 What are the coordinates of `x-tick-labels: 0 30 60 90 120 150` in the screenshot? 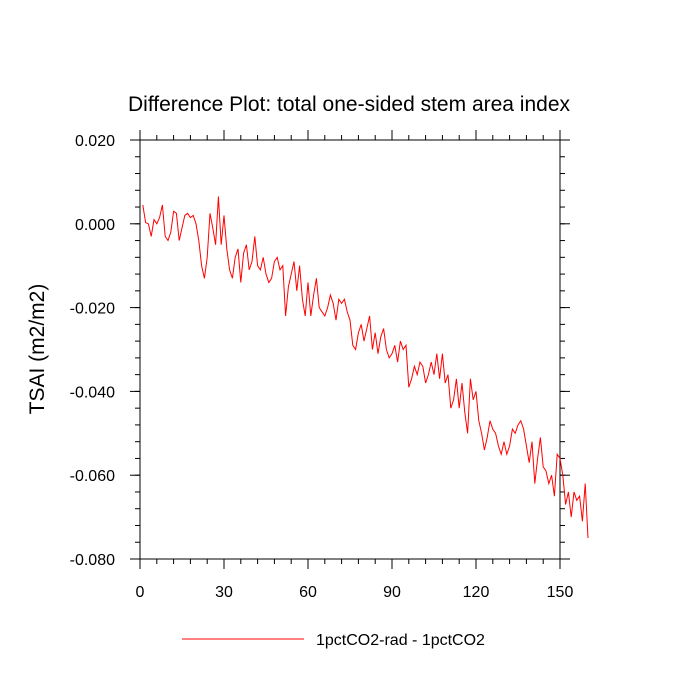 It's located at (355, 592).